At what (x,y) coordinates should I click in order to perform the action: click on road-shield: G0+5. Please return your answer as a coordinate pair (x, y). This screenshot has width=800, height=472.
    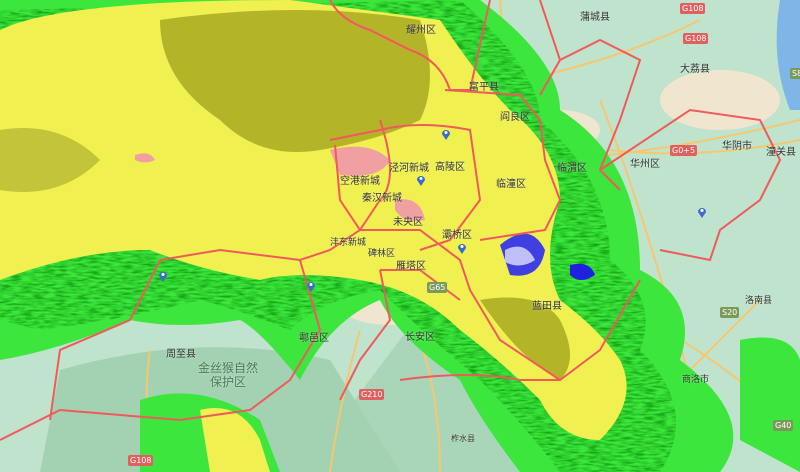
    Looking at the image, I should click on (684, 150).